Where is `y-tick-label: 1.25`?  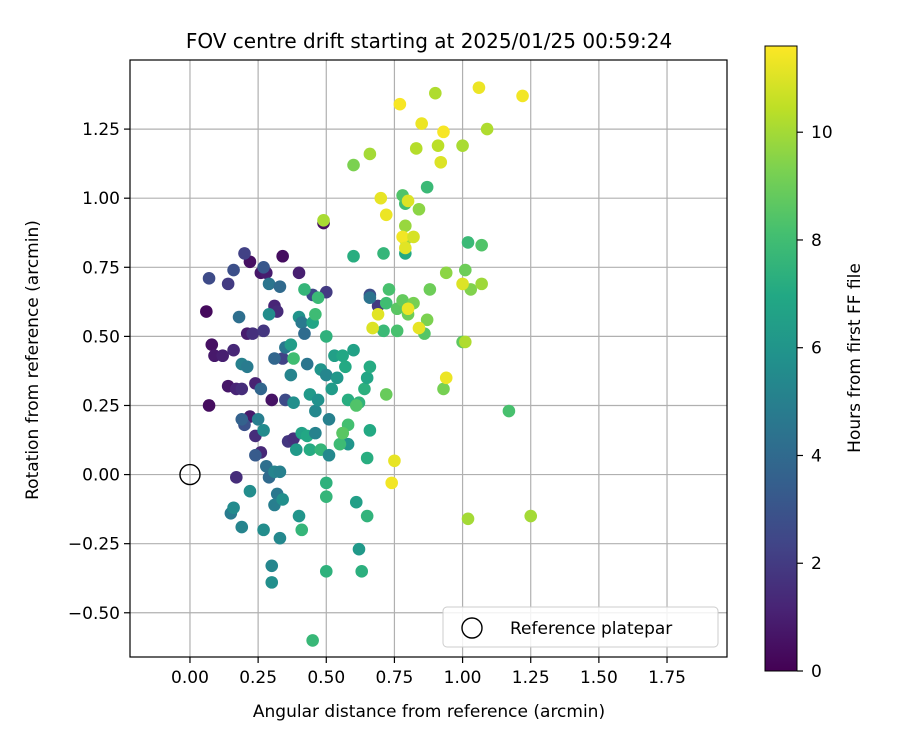 y-tick-label: 1.25 is located at coordinates (101, 130).